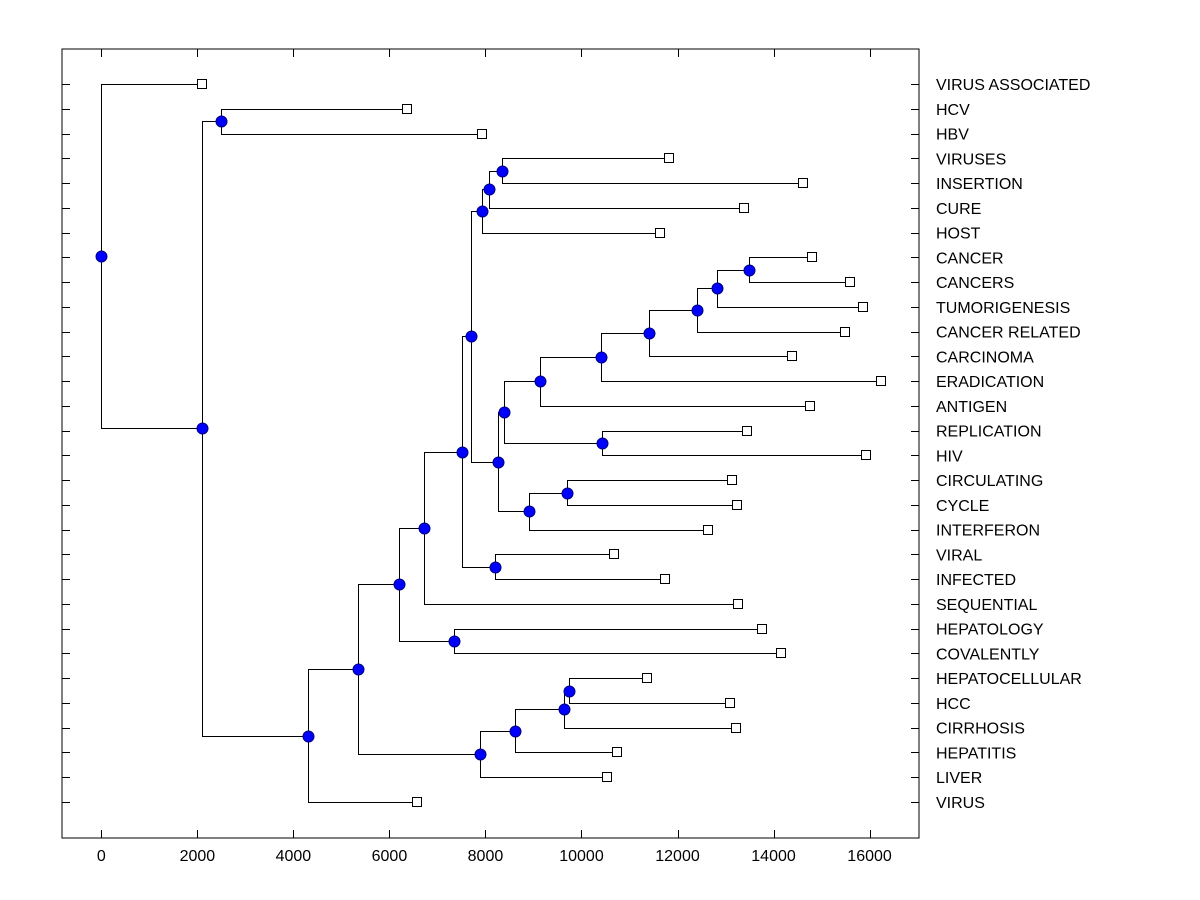  I want to click on leaf-label-eradication: ERADICATION, so click(990, 382).